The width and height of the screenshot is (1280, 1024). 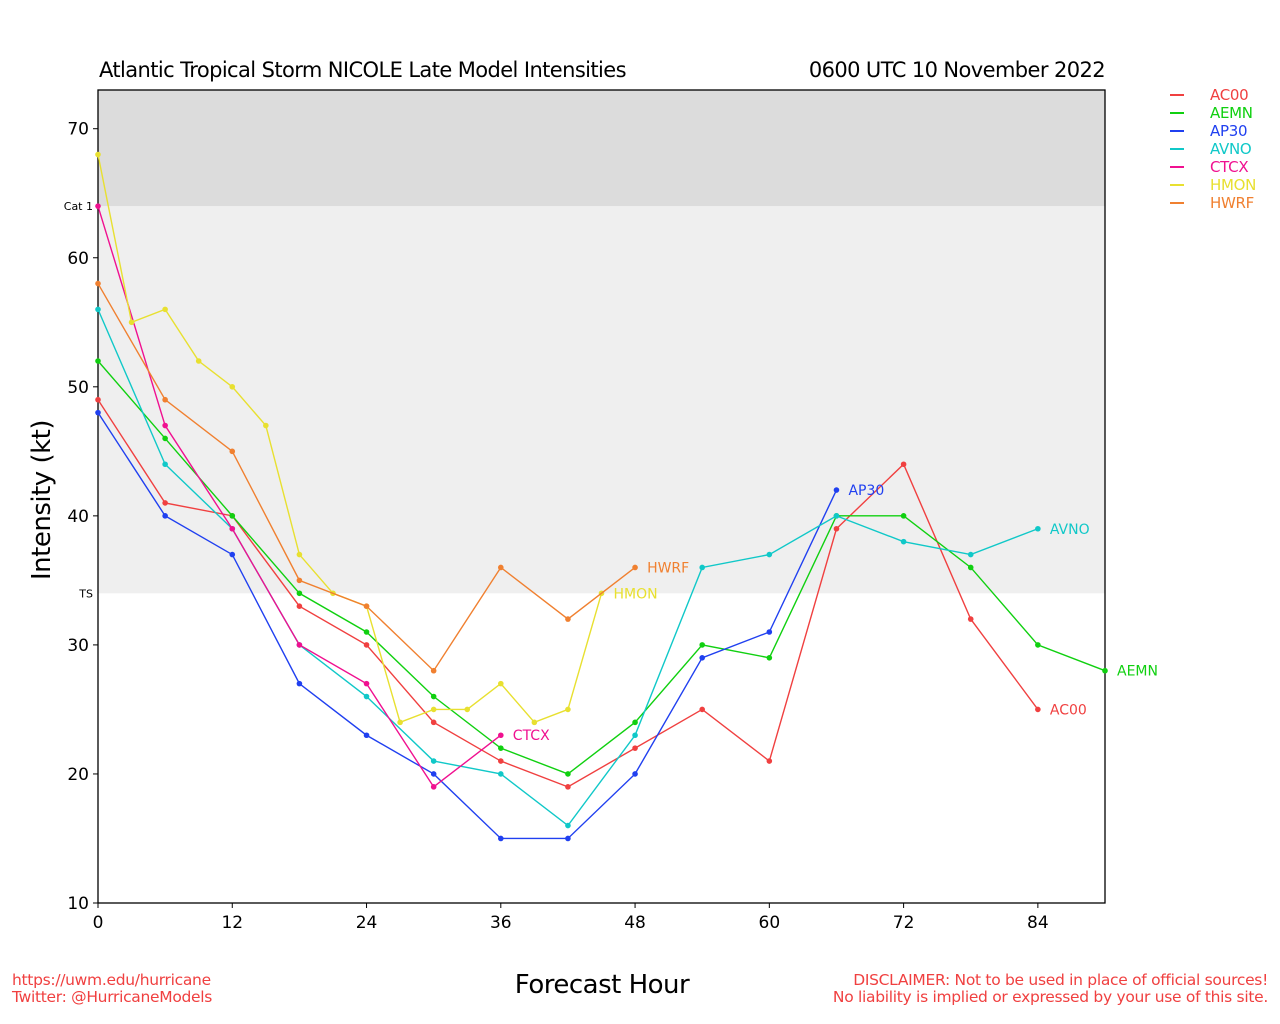 I want to click on band-label: Cat 1, so click(x=78, y=206).